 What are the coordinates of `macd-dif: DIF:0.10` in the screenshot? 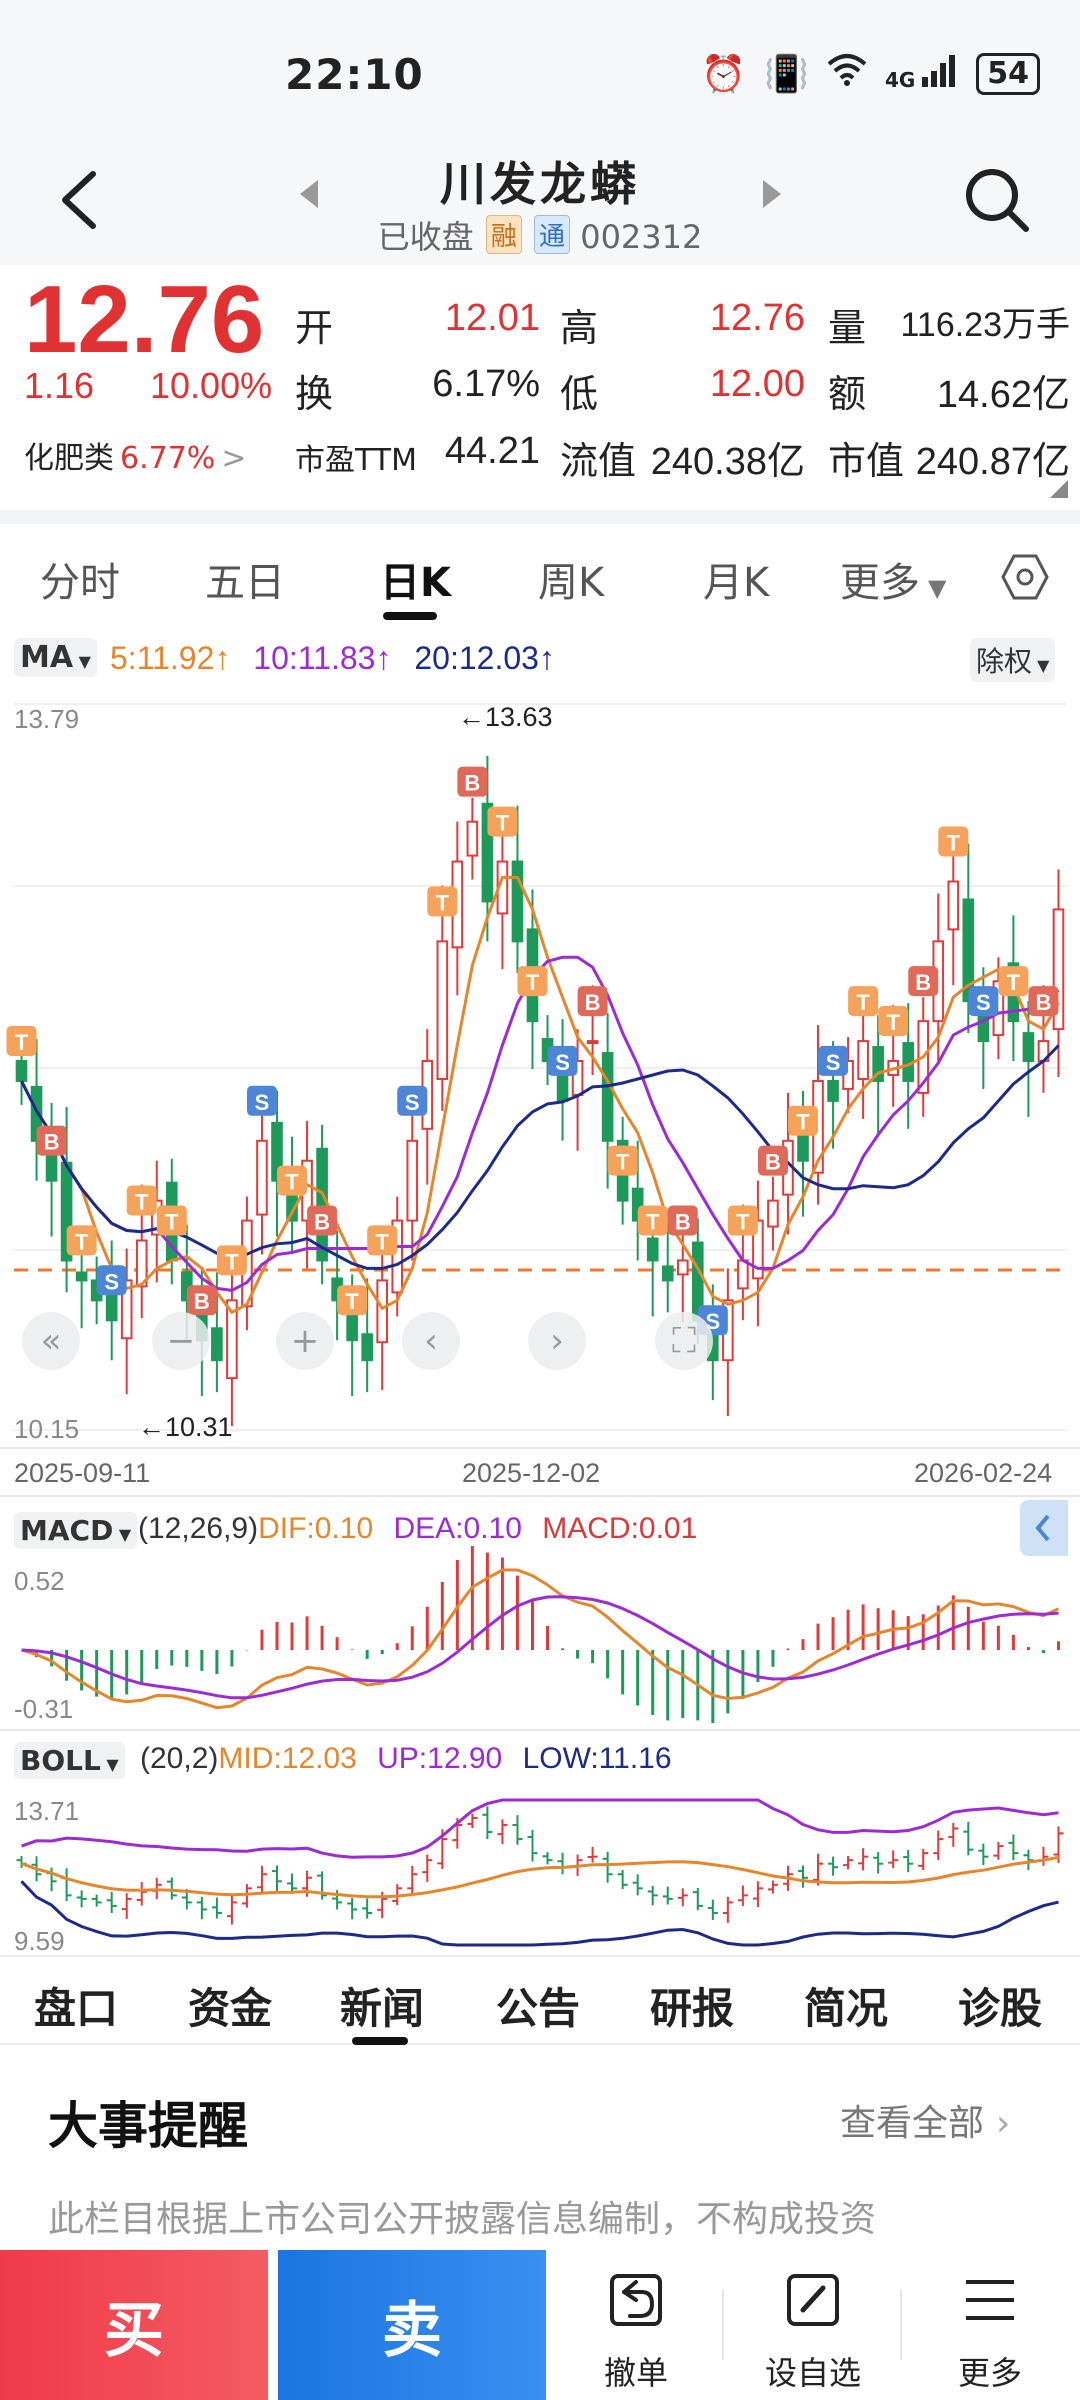 It's located at (316, 1528).